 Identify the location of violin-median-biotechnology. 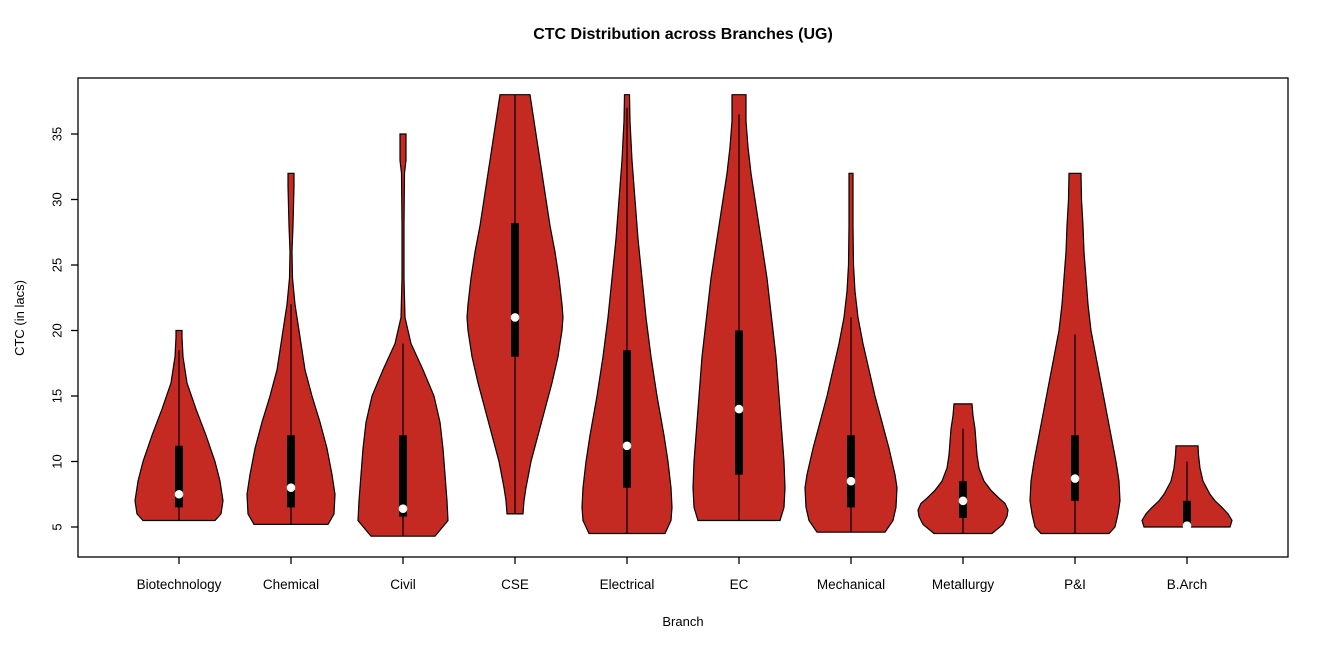
(179, 494).